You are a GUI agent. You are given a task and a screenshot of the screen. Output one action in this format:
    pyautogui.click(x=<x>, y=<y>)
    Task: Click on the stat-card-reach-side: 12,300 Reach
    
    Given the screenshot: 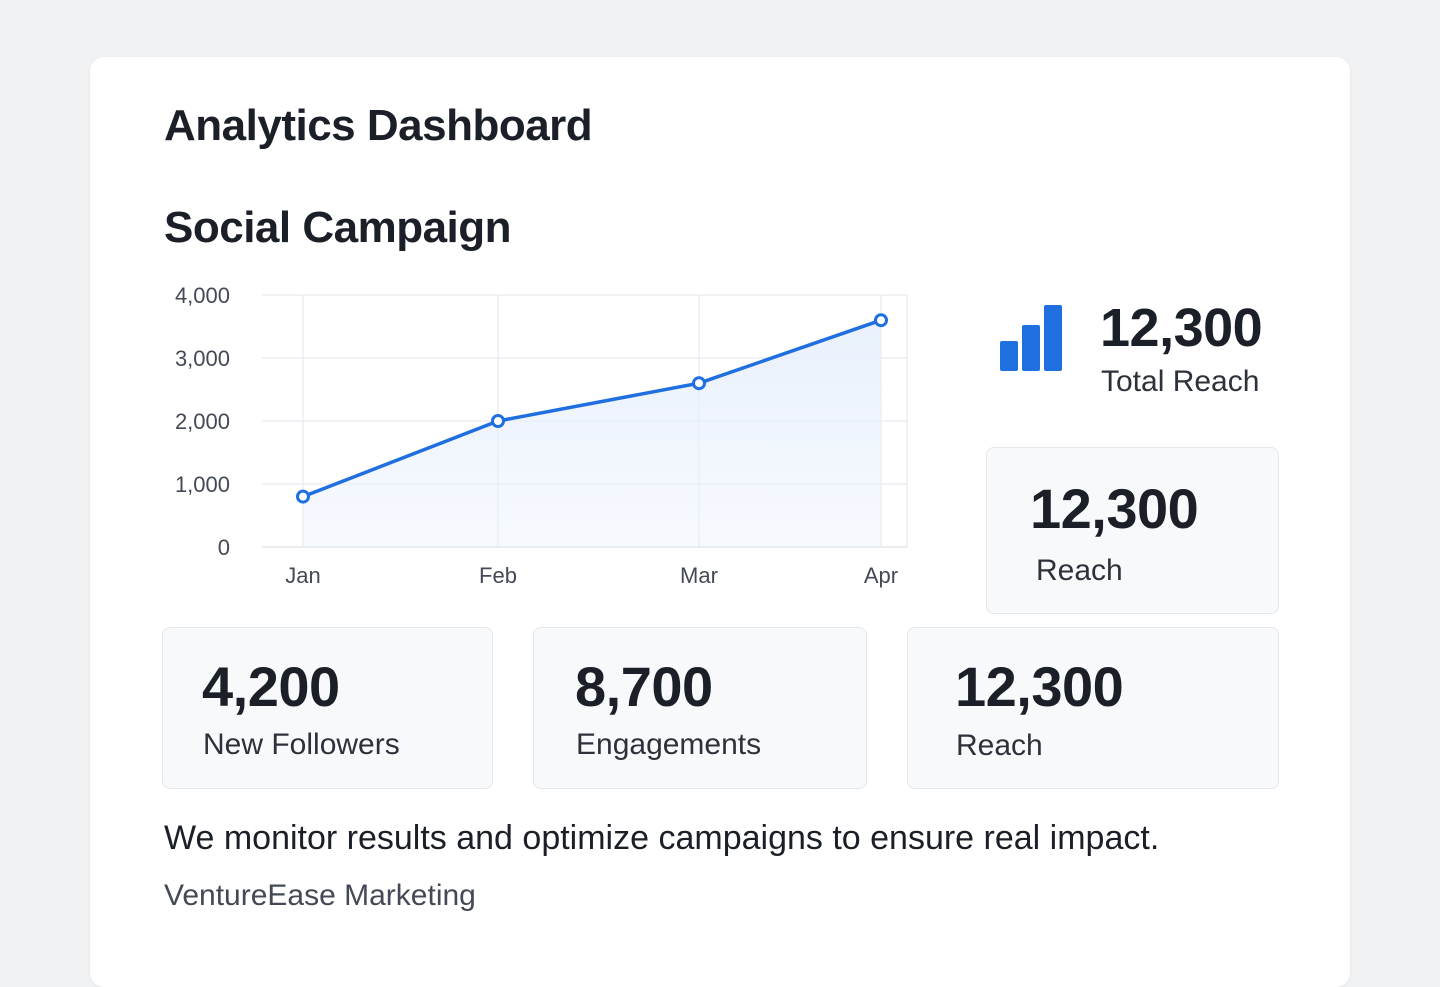 What is the action you would take?
    pyautogui.click(x=1132, y=530)
    